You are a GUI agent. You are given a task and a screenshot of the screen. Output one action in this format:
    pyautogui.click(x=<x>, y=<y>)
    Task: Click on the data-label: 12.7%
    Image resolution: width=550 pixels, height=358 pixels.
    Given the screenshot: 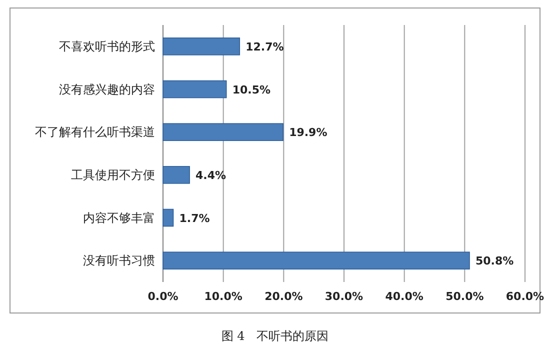 What is the action you would take?
    pyautogui.click(x=265, y=47)
    